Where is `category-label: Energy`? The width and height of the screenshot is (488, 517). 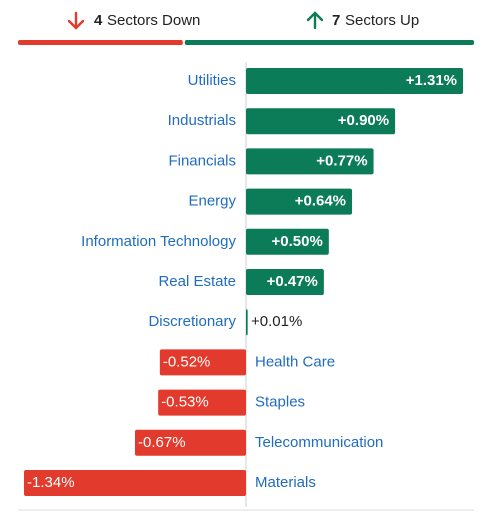 category-label: Energy is located at coordinates (212, 201).